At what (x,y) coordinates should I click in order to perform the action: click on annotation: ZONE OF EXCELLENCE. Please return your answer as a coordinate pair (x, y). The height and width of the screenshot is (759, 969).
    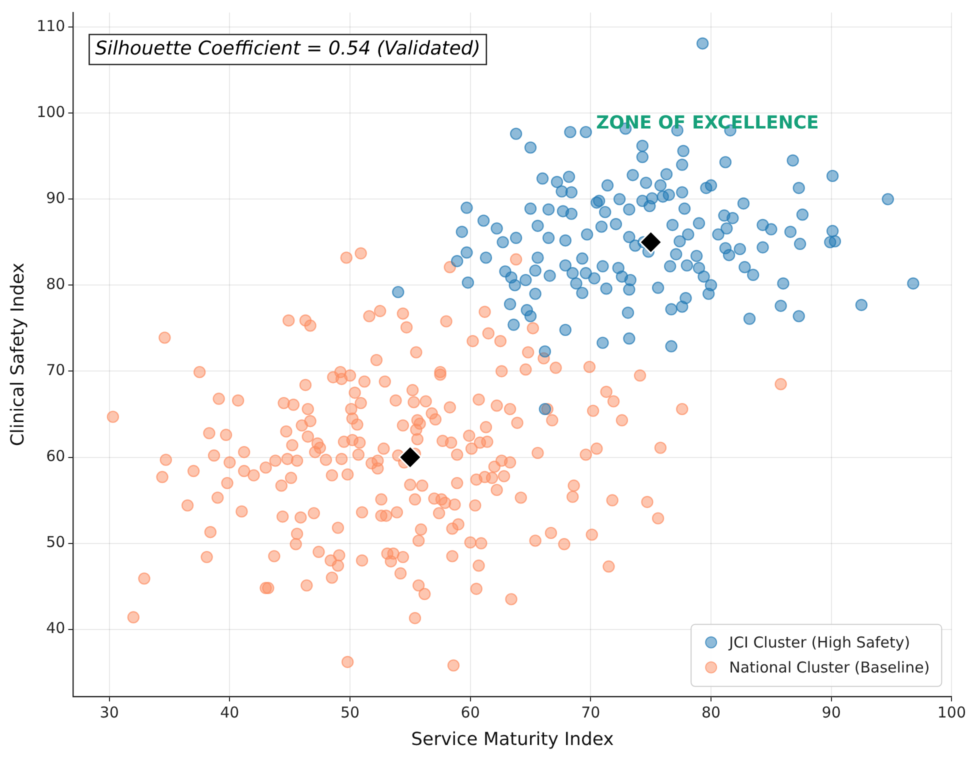
    Looking at the image, I should click on (707, 123).